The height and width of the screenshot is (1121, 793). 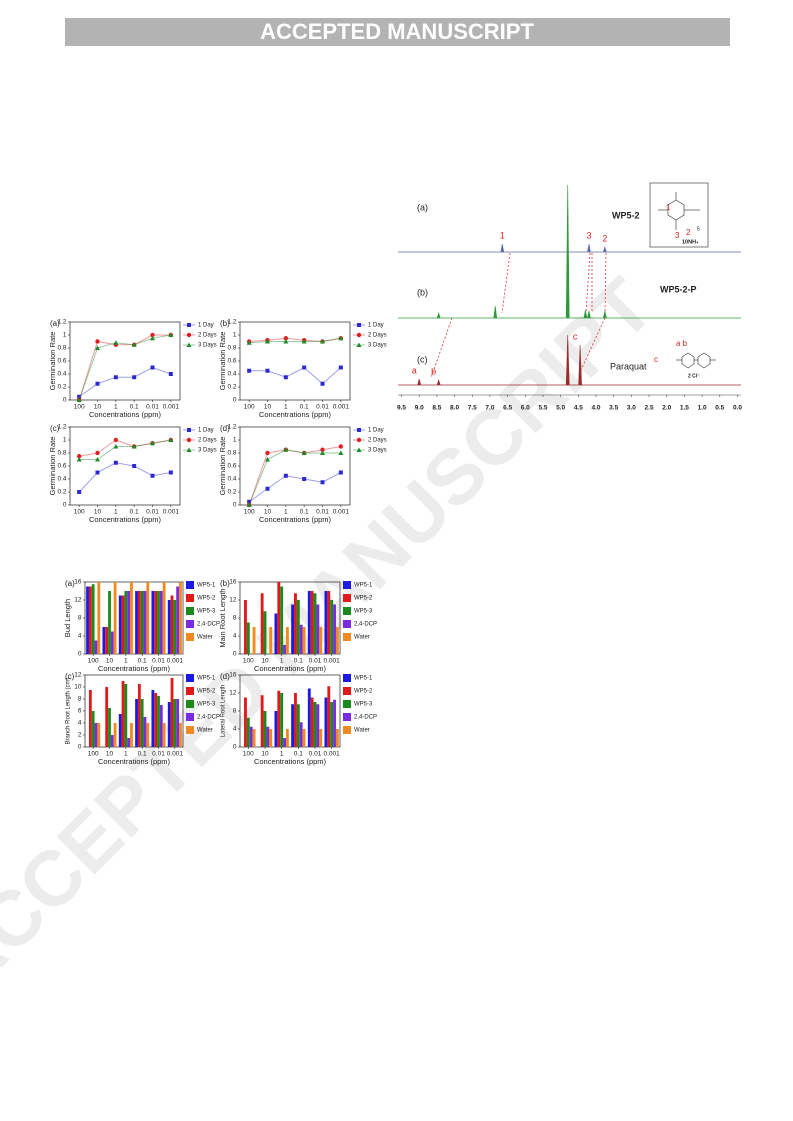 I want to click on peak-label: 3, so click(x=588, y=235).